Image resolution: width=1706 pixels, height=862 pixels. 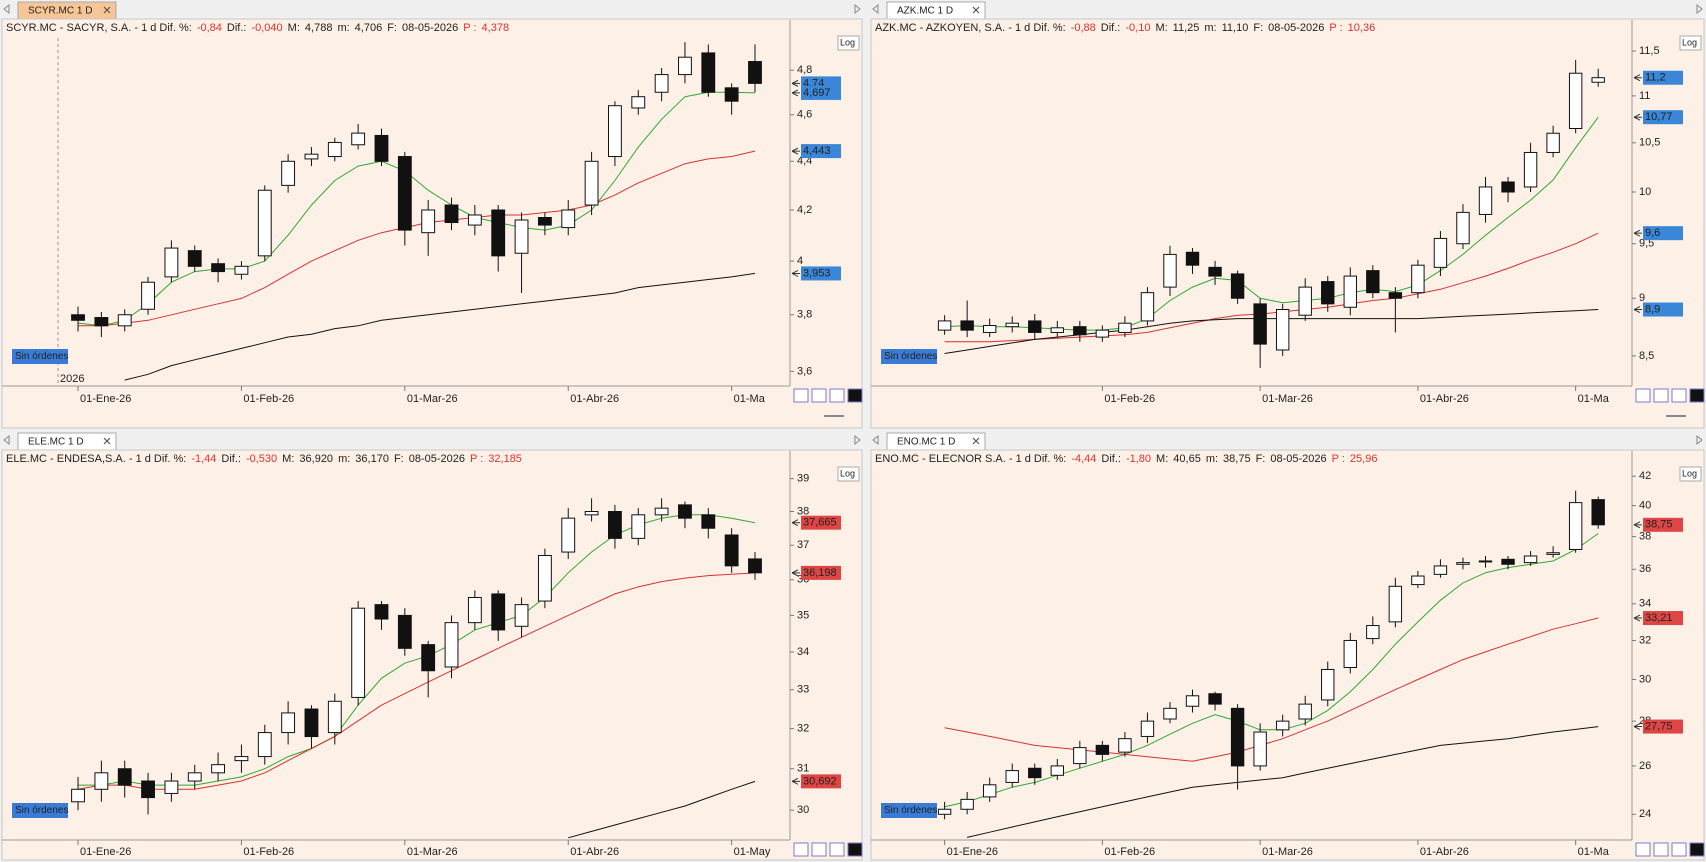 I want to click on moving-average-line, so click(x=1271, y=670).